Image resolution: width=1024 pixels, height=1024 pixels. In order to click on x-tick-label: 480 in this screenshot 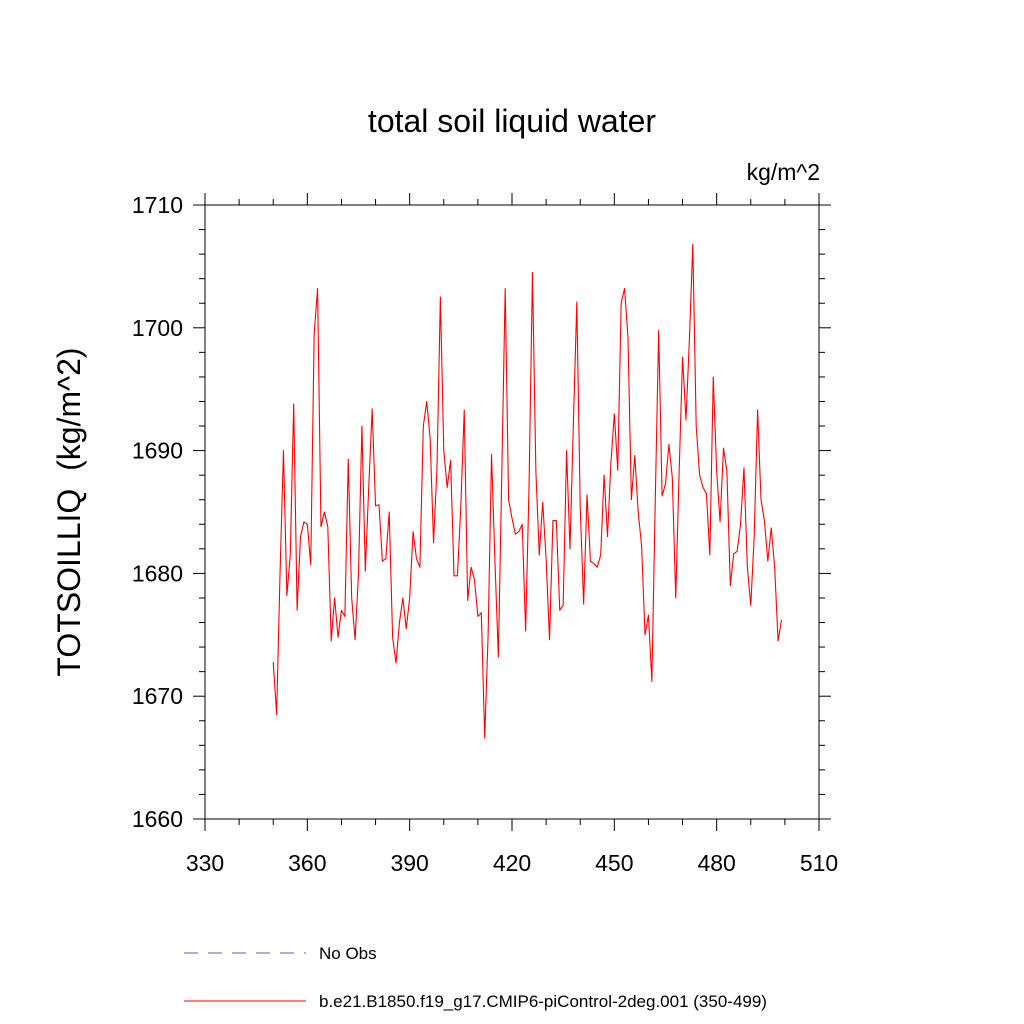, I will do `click(716, 863)`.